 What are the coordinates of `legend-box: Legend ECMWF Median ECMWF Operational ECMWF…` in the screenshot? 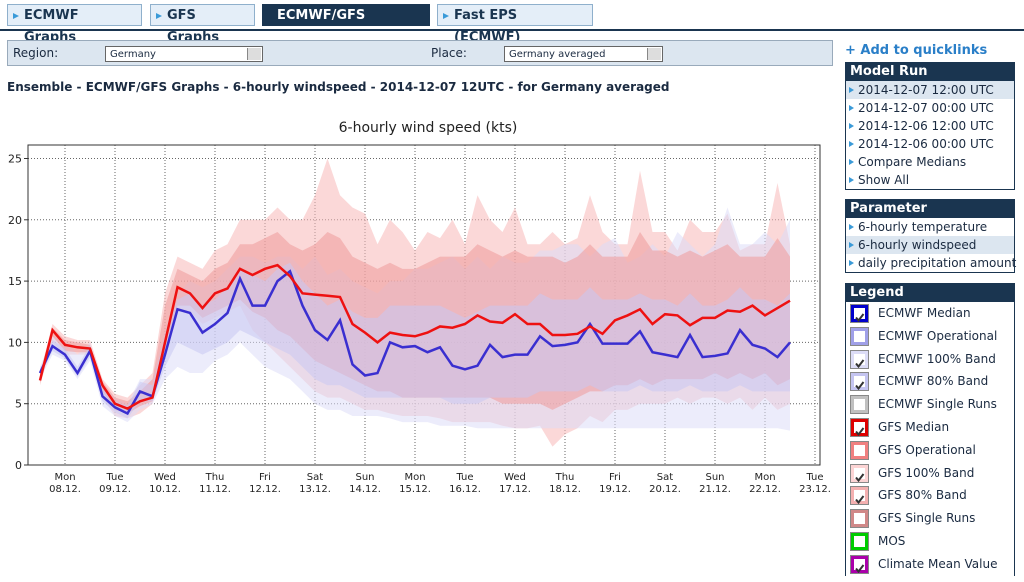 It's located at (930, 429).